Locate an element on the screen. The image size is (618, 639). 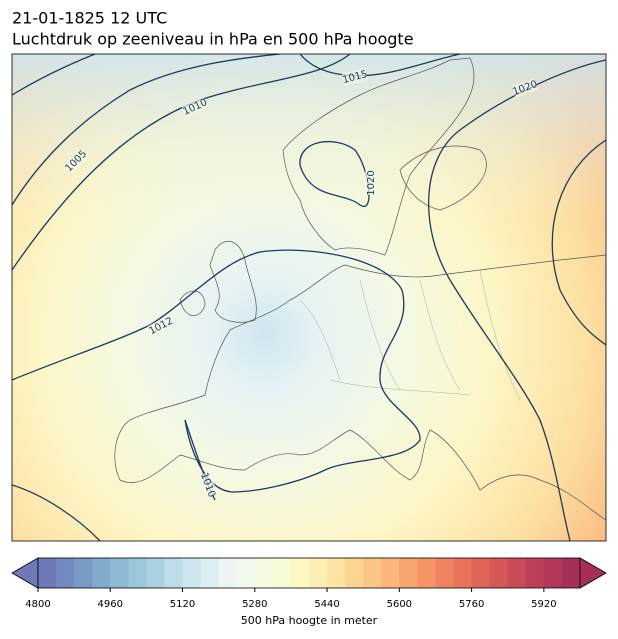
colorbar-tick-label: 5760 is located at coordinates (471, 604).